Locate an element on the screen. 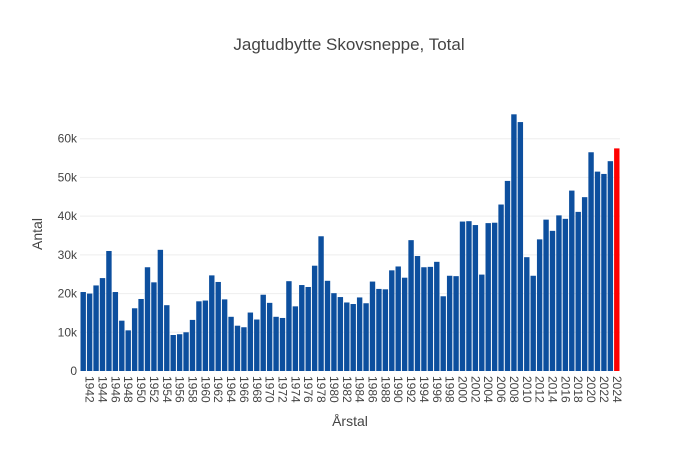  bar-1951 is located at coordinates (147, 319).